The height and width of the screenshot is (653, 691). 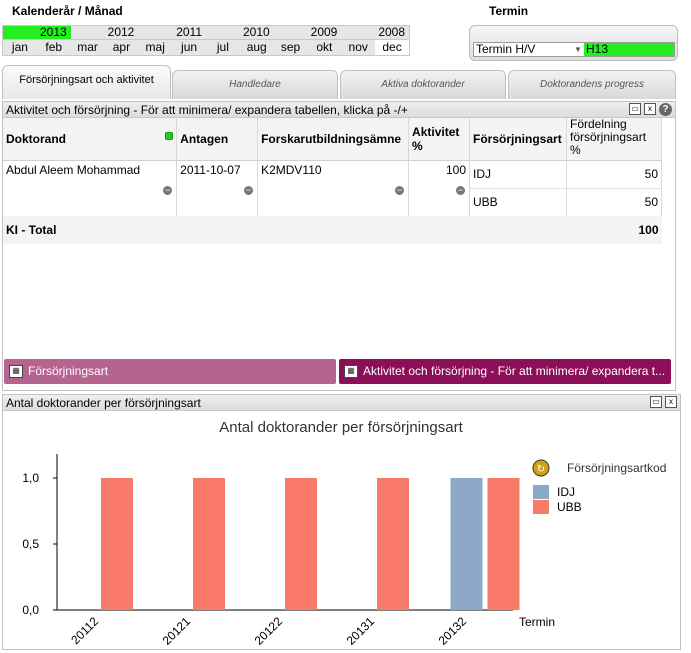 What do you see at coordinates (361, 631) in the screenshot?
I see `x-tick-label: 20131` at bounding box center [361, 631].